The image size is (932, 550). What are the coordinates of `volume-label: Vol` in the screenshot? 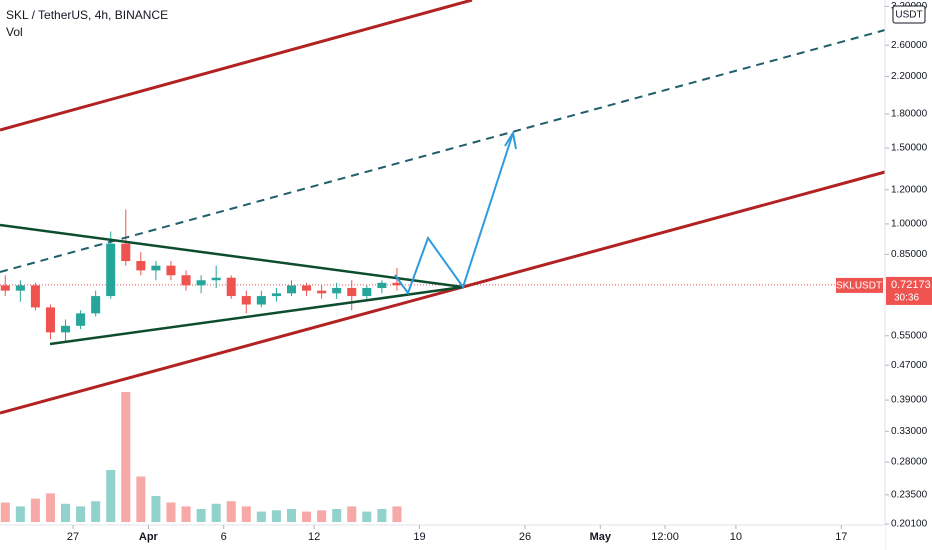 It's located at (14, 32).